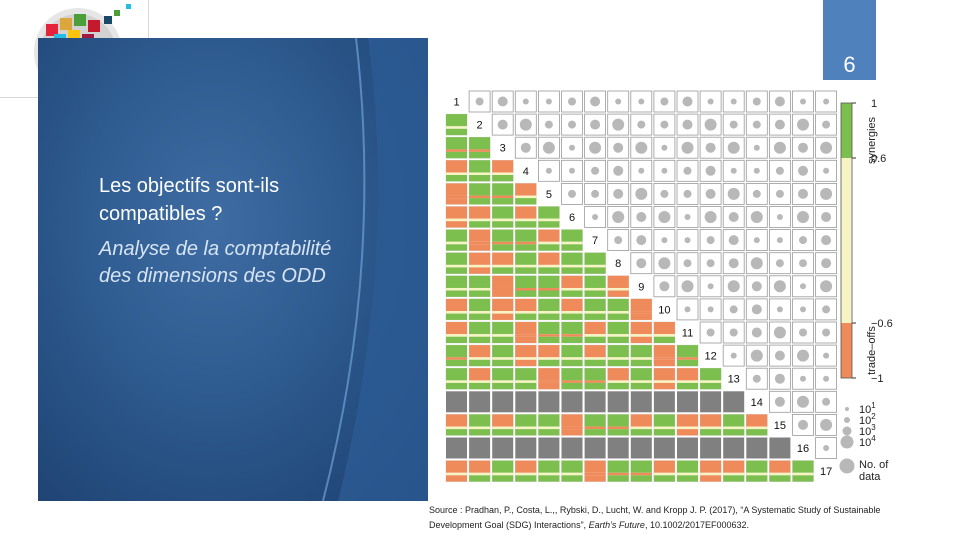 This screenshot has width=960, height=540. What do you see at coordinates (872, 140) in the screenshot?
I see `colorbar-label-synergies: synergies` at bounding box center [872, 140].